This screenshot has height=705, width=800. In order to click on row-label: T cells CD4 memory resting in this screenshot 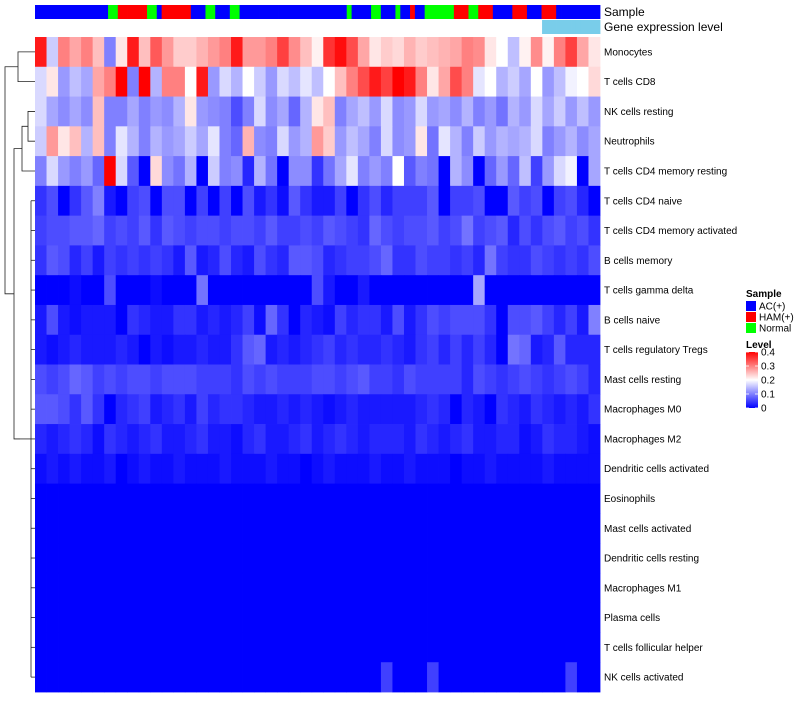, I will do `click(665, 171)`.